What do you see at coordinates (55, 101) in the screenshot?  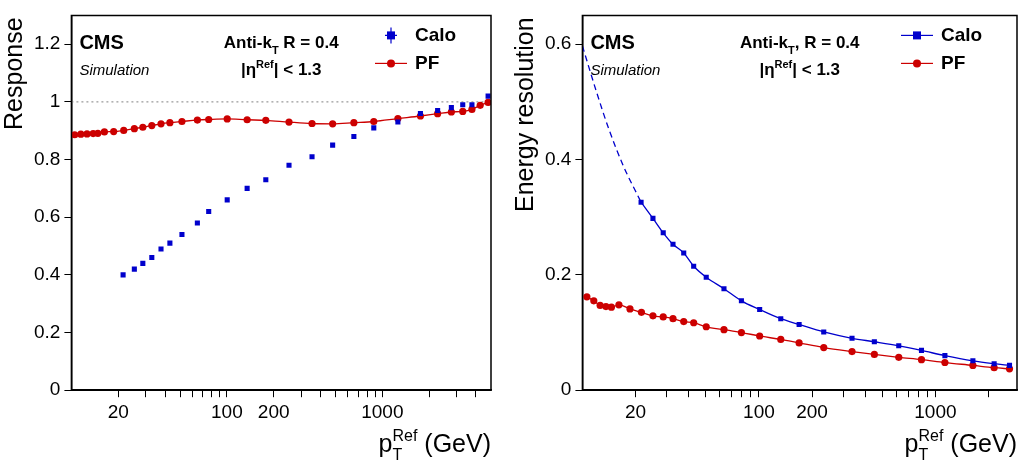 I see `y-tick-label: 1` at bounding box center [55, 101].